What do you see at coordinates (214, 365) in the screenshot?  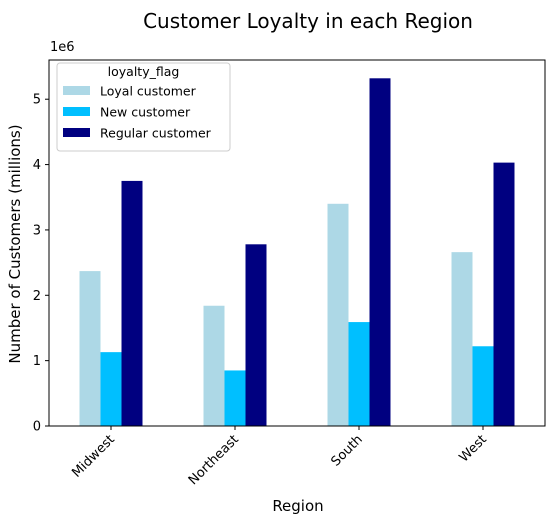 I see `bar-loyal-customer-northeast` at bounding box center [214, 365].